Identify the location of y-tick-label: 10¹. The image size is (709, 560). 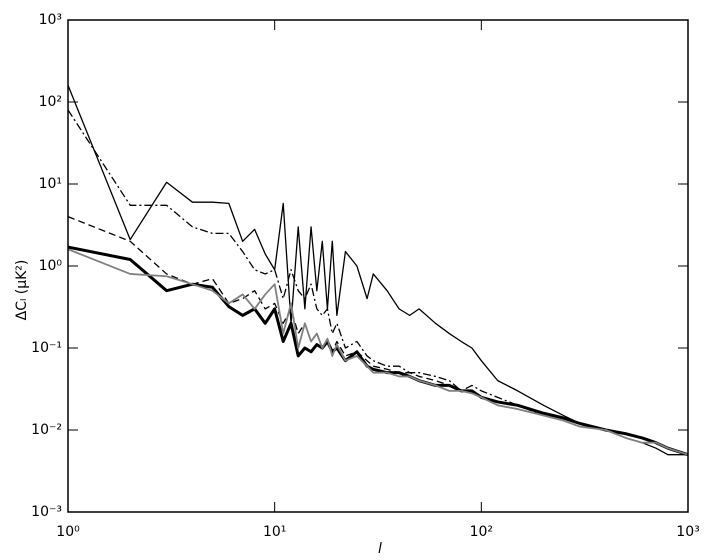
(50, 184).